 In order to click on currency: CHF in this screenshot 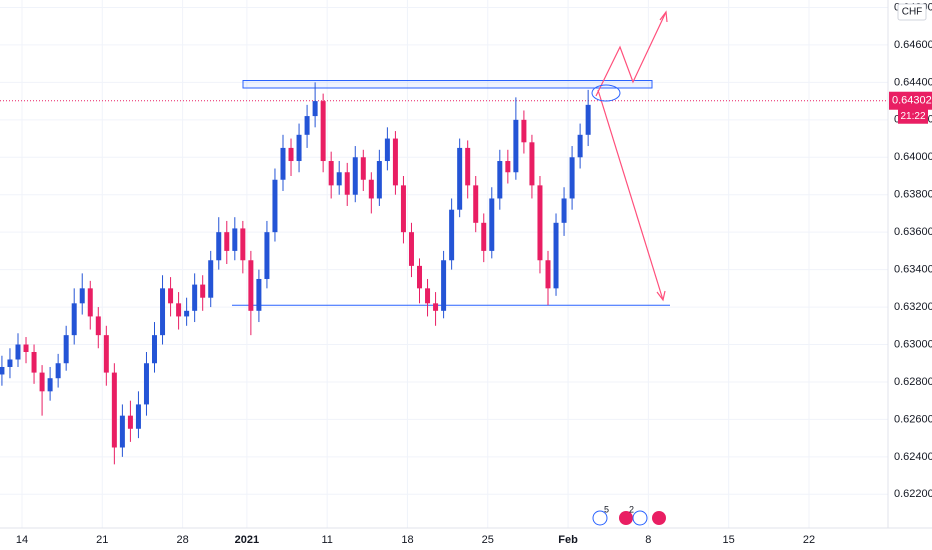, I will do `click(912, 12)`.